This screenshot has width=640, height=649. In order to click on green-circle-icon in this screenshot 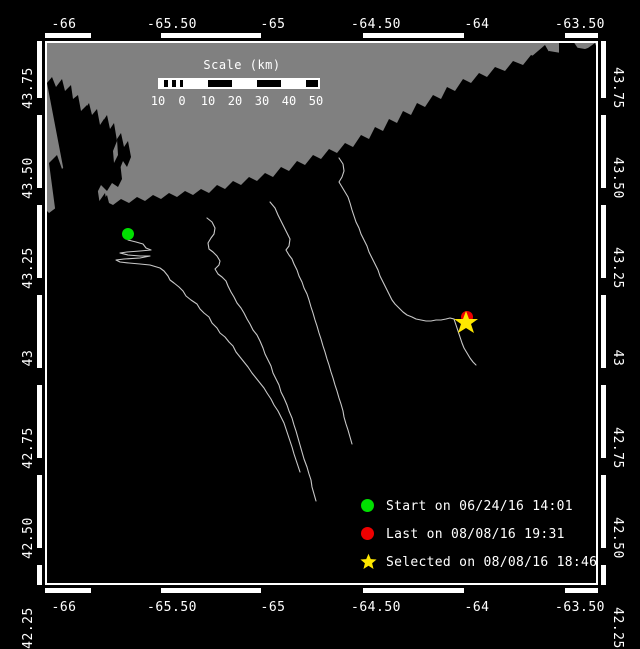, I will do `click(368, 506)`.